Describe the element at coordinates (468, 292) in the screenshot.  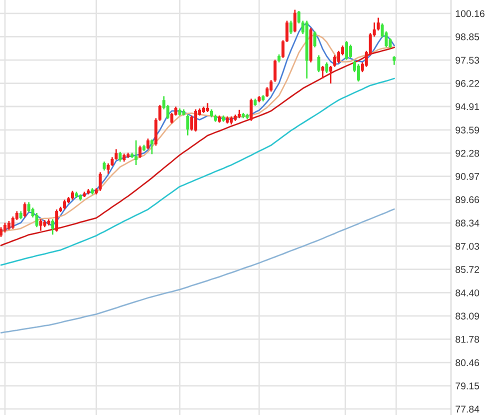
I see `y-tick-label: 84.40` at that location.